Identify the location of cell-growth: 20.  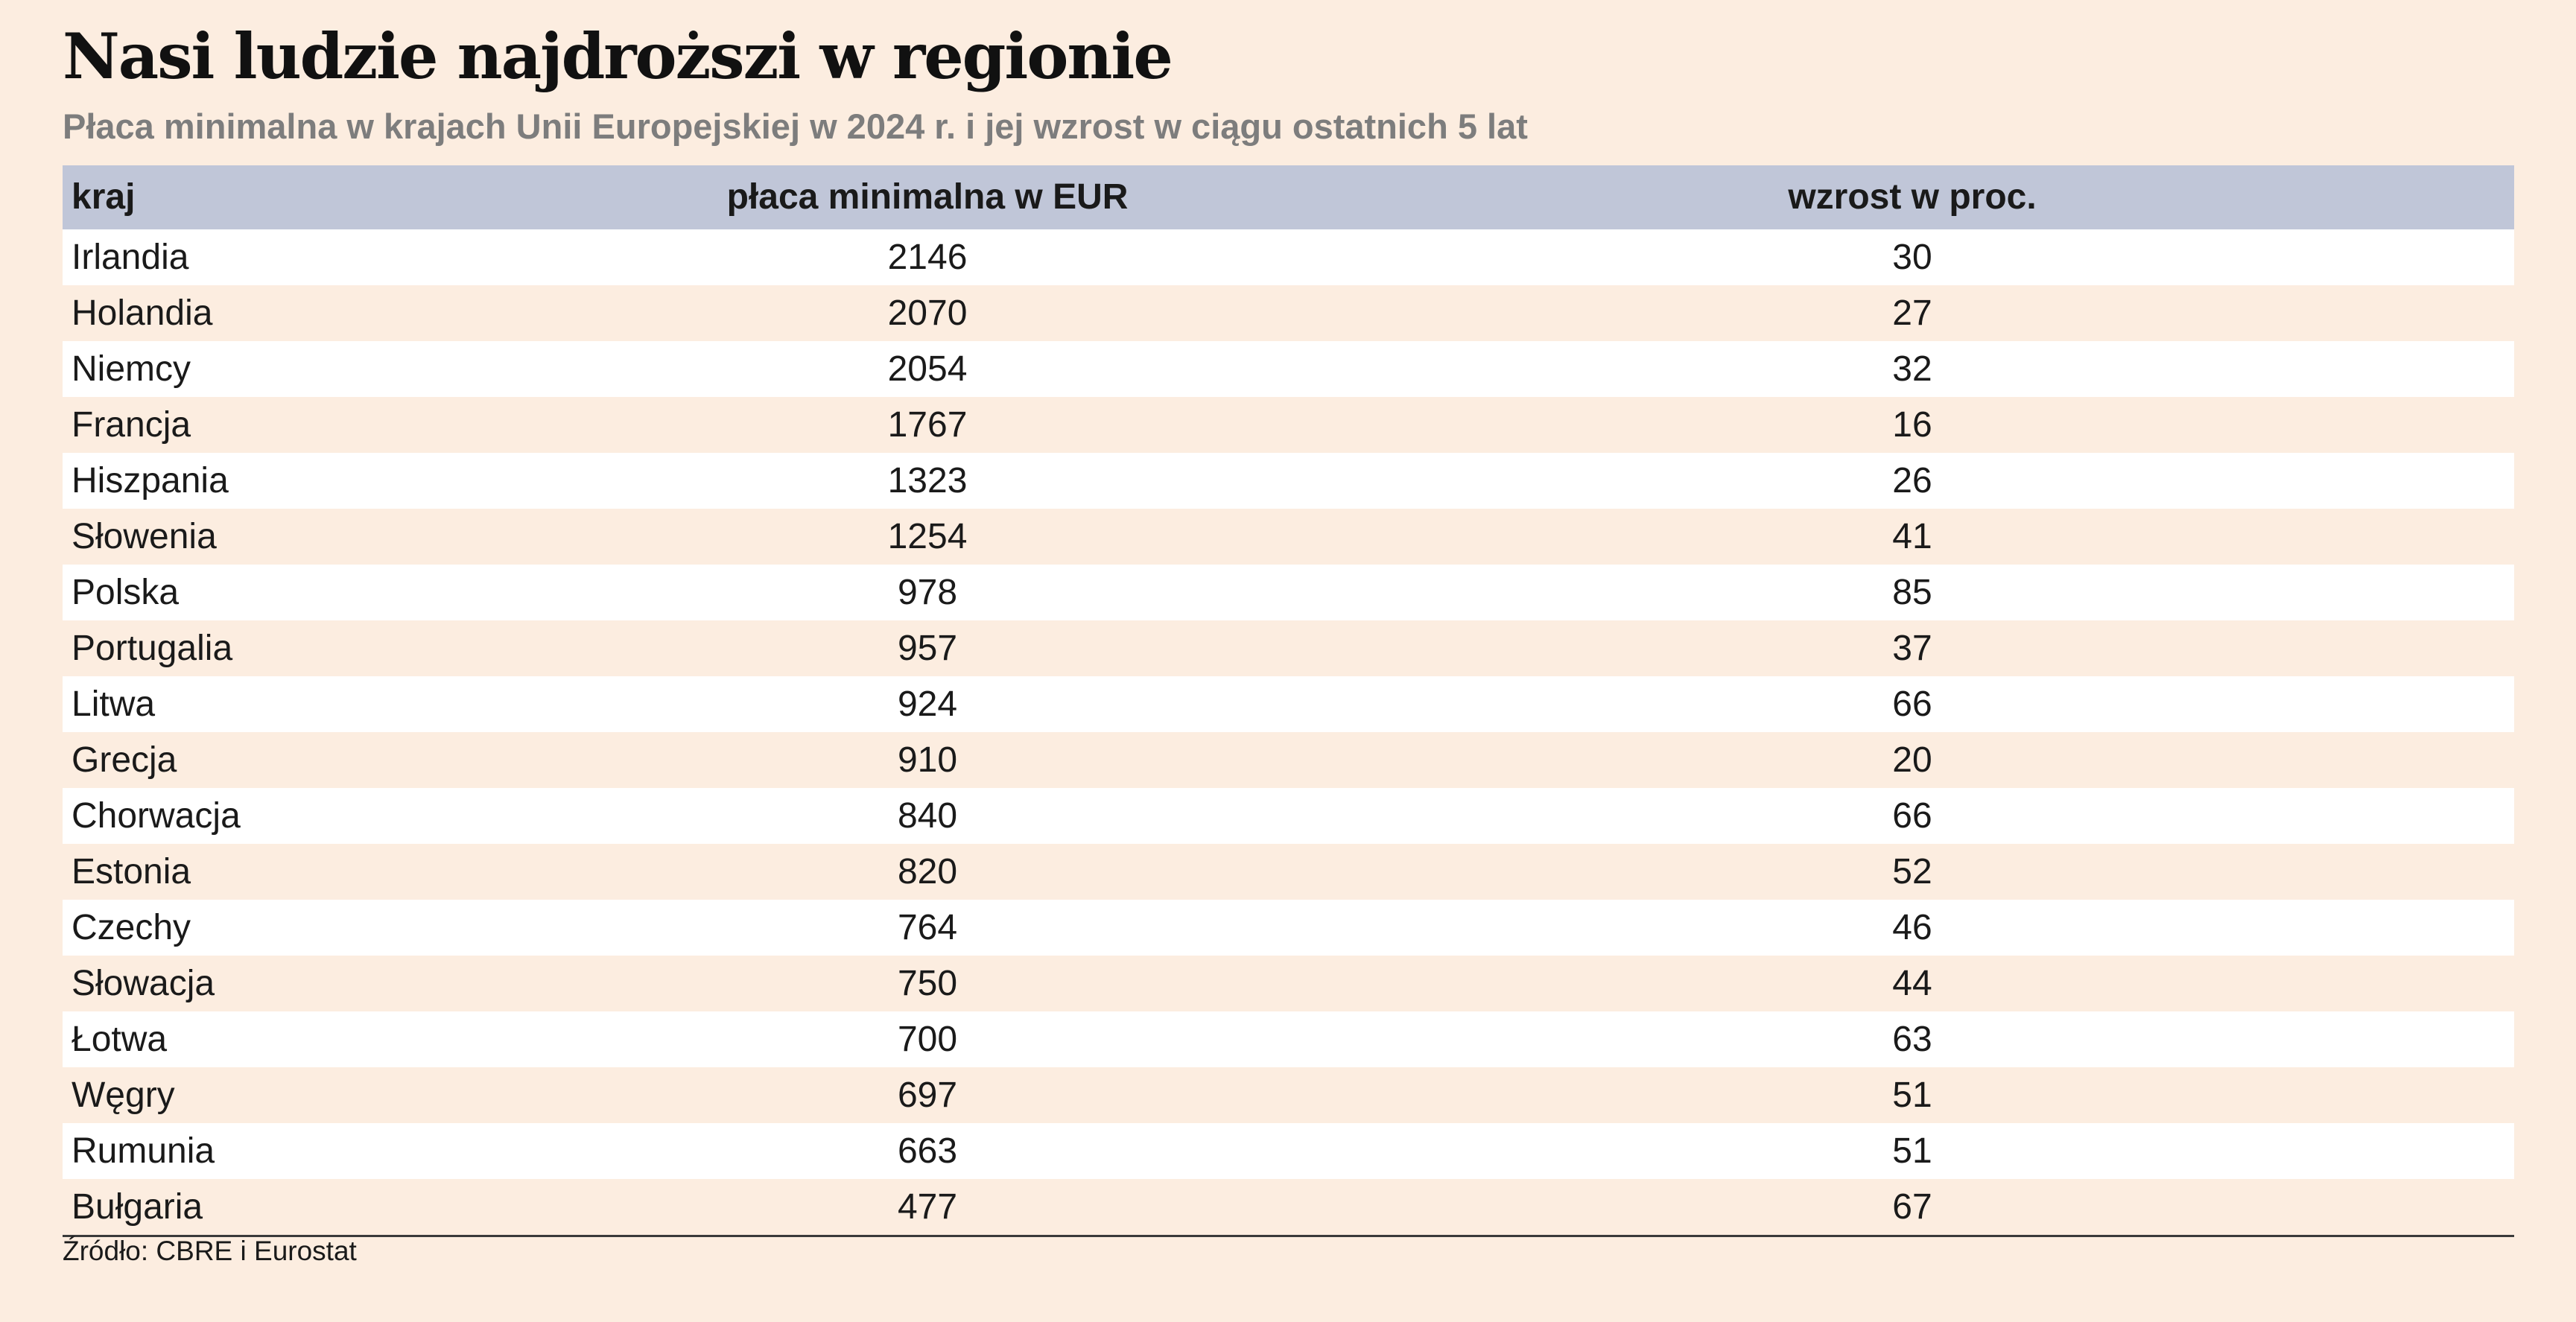
(1912, 760).